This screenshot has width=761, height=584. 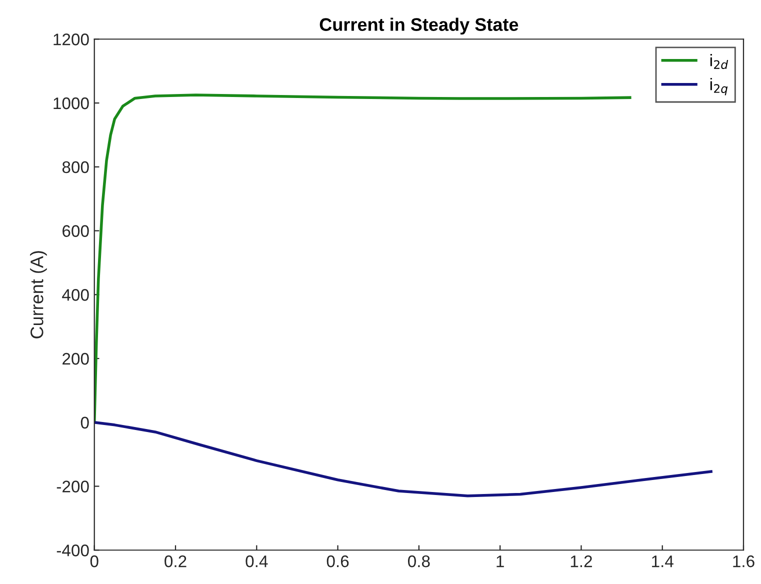 I want to click on x-tick-label: 1.6, so click(x=743, y=561).